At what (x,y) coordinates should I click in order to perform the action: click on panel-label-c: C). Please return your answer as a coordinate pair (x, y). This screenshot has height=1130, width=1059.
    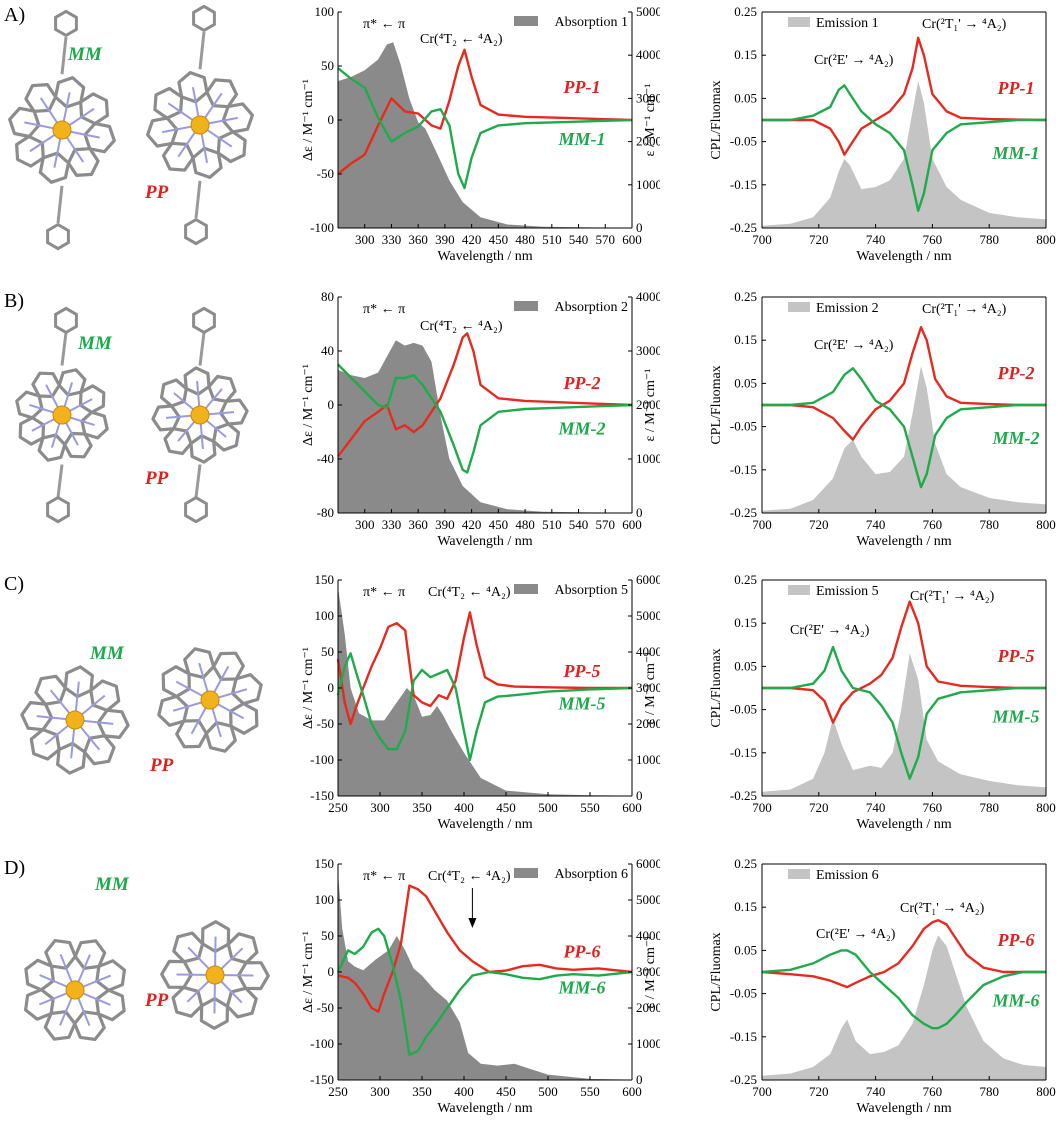
    Looking at the image, I should click on (14, 584).